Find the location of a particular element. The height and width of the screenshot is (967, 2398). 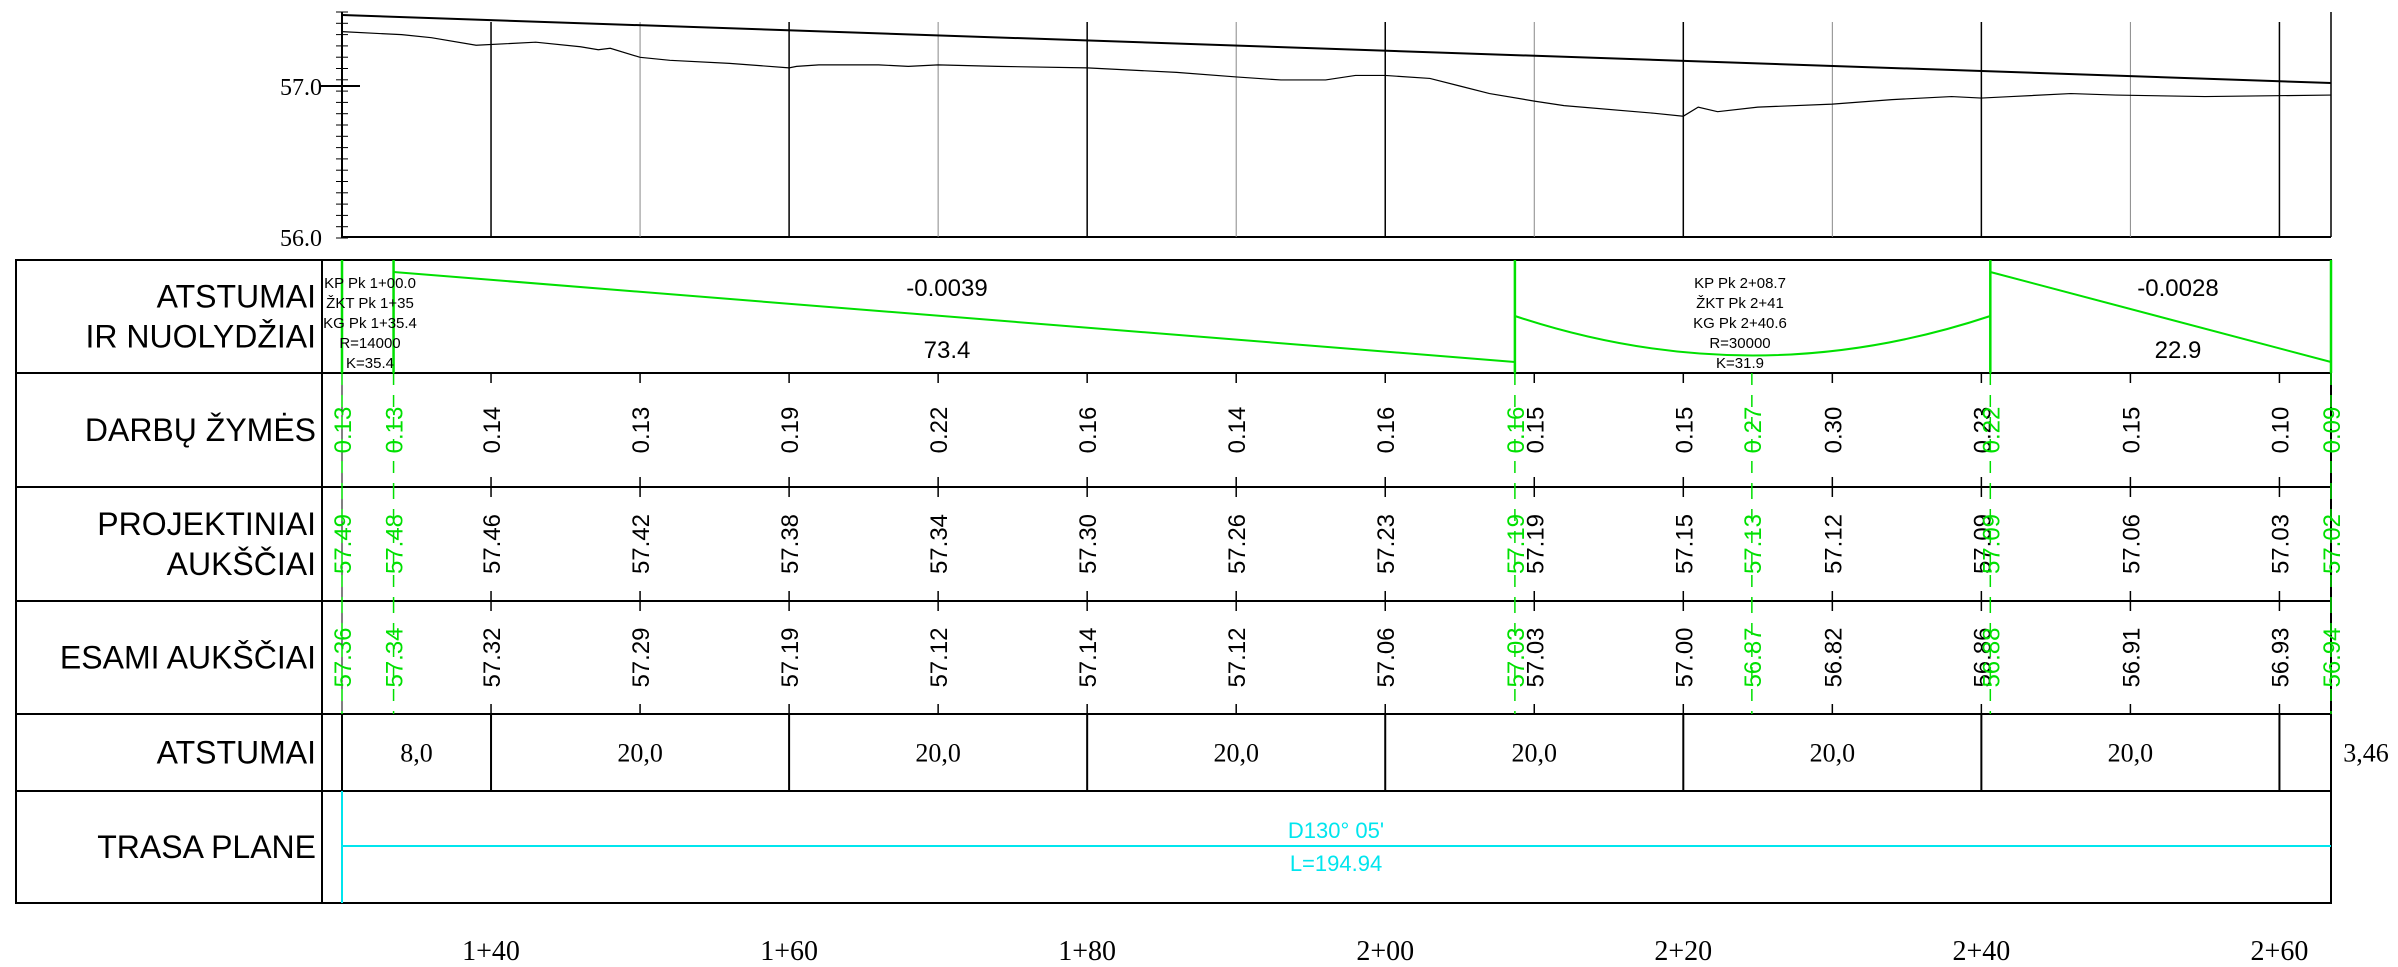

curve-annotation: K=31.9 is located at coordinates (1740, 363).